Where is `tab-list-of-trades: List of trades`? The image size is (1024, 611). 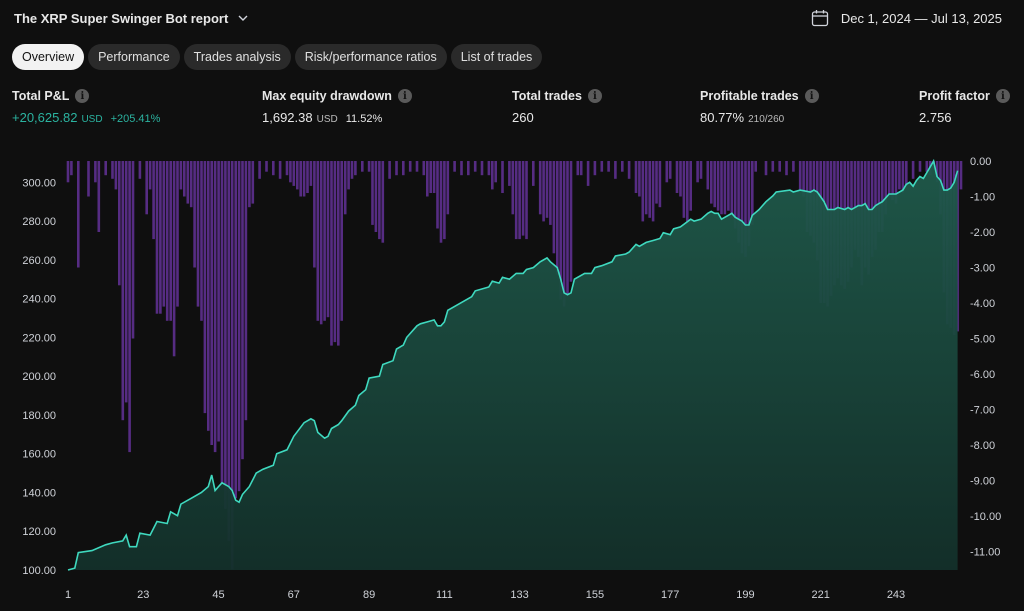 tab-list-of-trades: List of trades is located at coordinates (496, 57).